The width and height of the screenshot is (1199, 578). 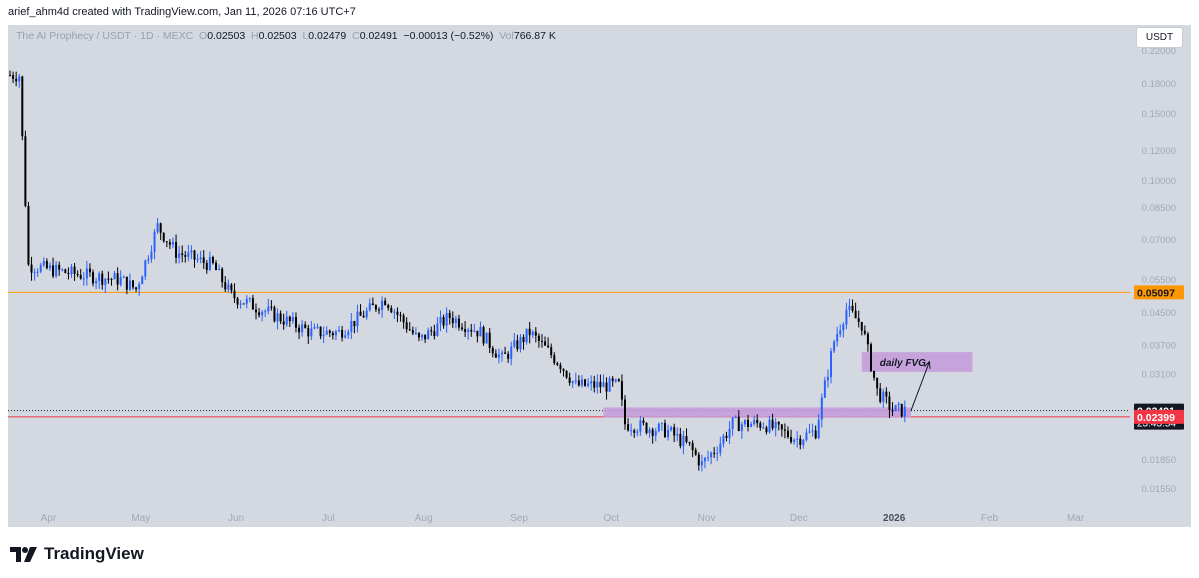 What do you see at coordinates (1159, 240) in the screenshot?
I see `price-tick-label: 0.07000` at bounding box center [1159, 240].